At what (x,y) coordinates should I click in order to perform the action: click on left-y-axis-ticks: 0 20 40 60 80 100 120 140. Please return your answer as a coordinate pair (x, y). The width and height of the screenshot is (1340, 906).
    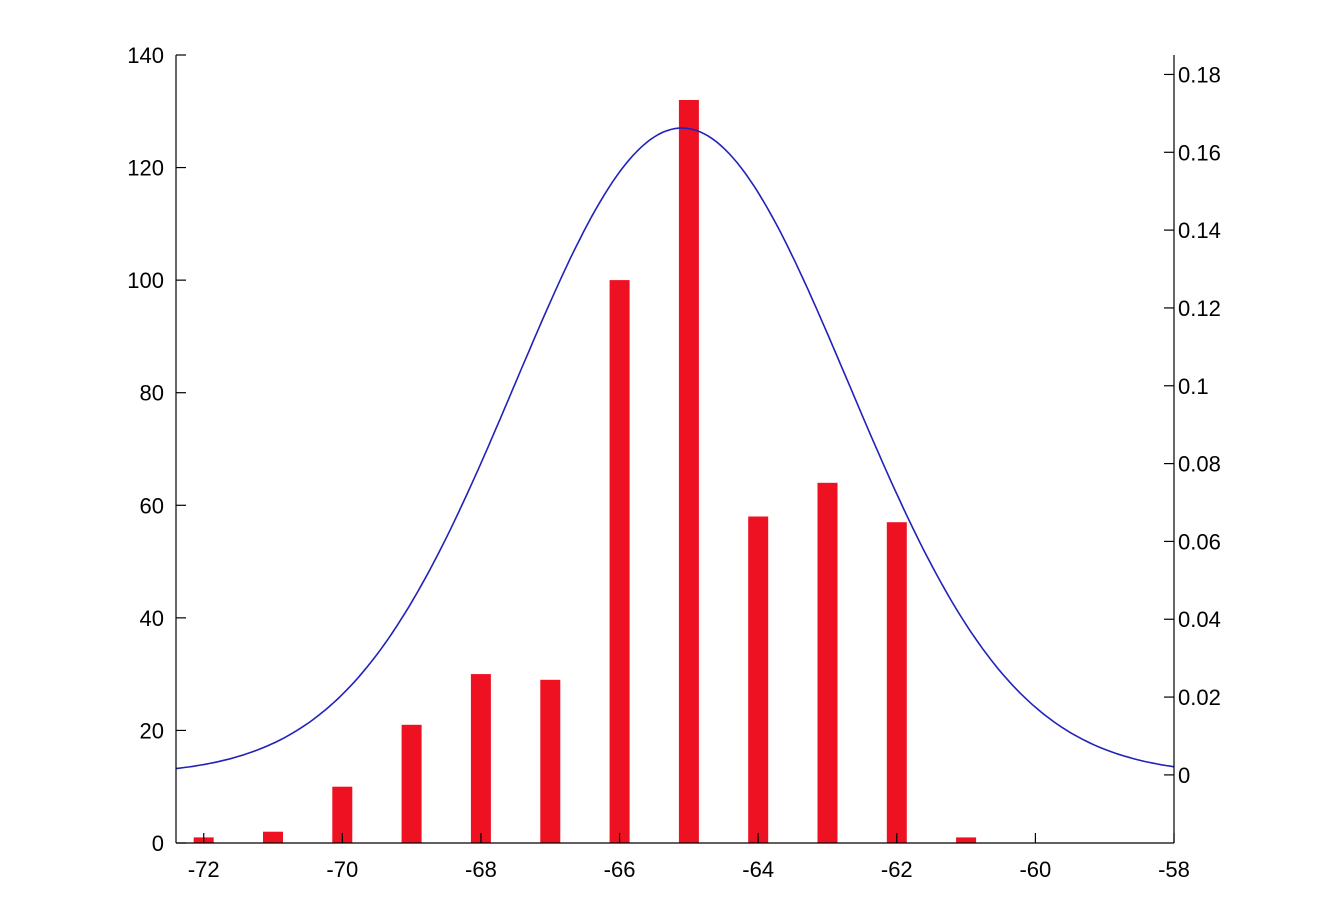
    Looking at the image, I should click on (156, 449).